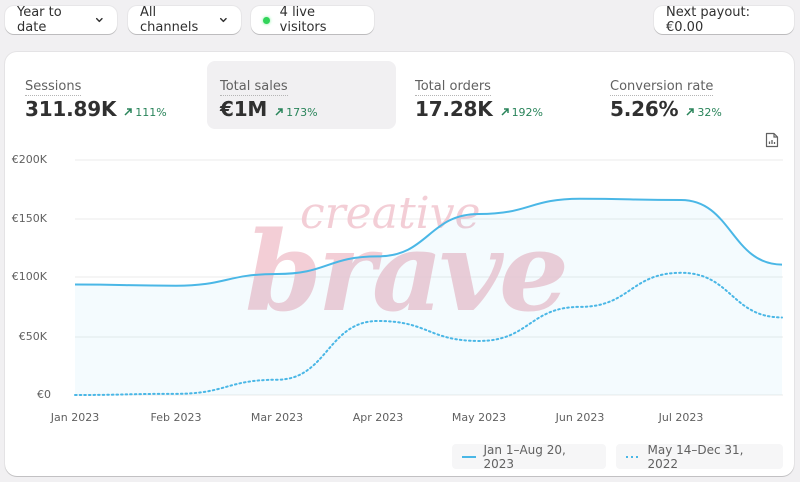 This screenshot has width=800, height=482. I want to click on metric-delta: 173%, so click(296, 112).